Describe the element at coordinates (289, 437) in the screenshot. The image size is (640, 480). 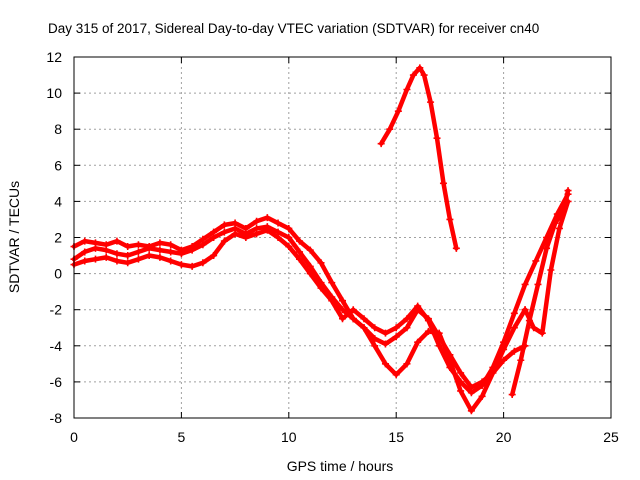
I see `x-tick-label: 10` at that location.